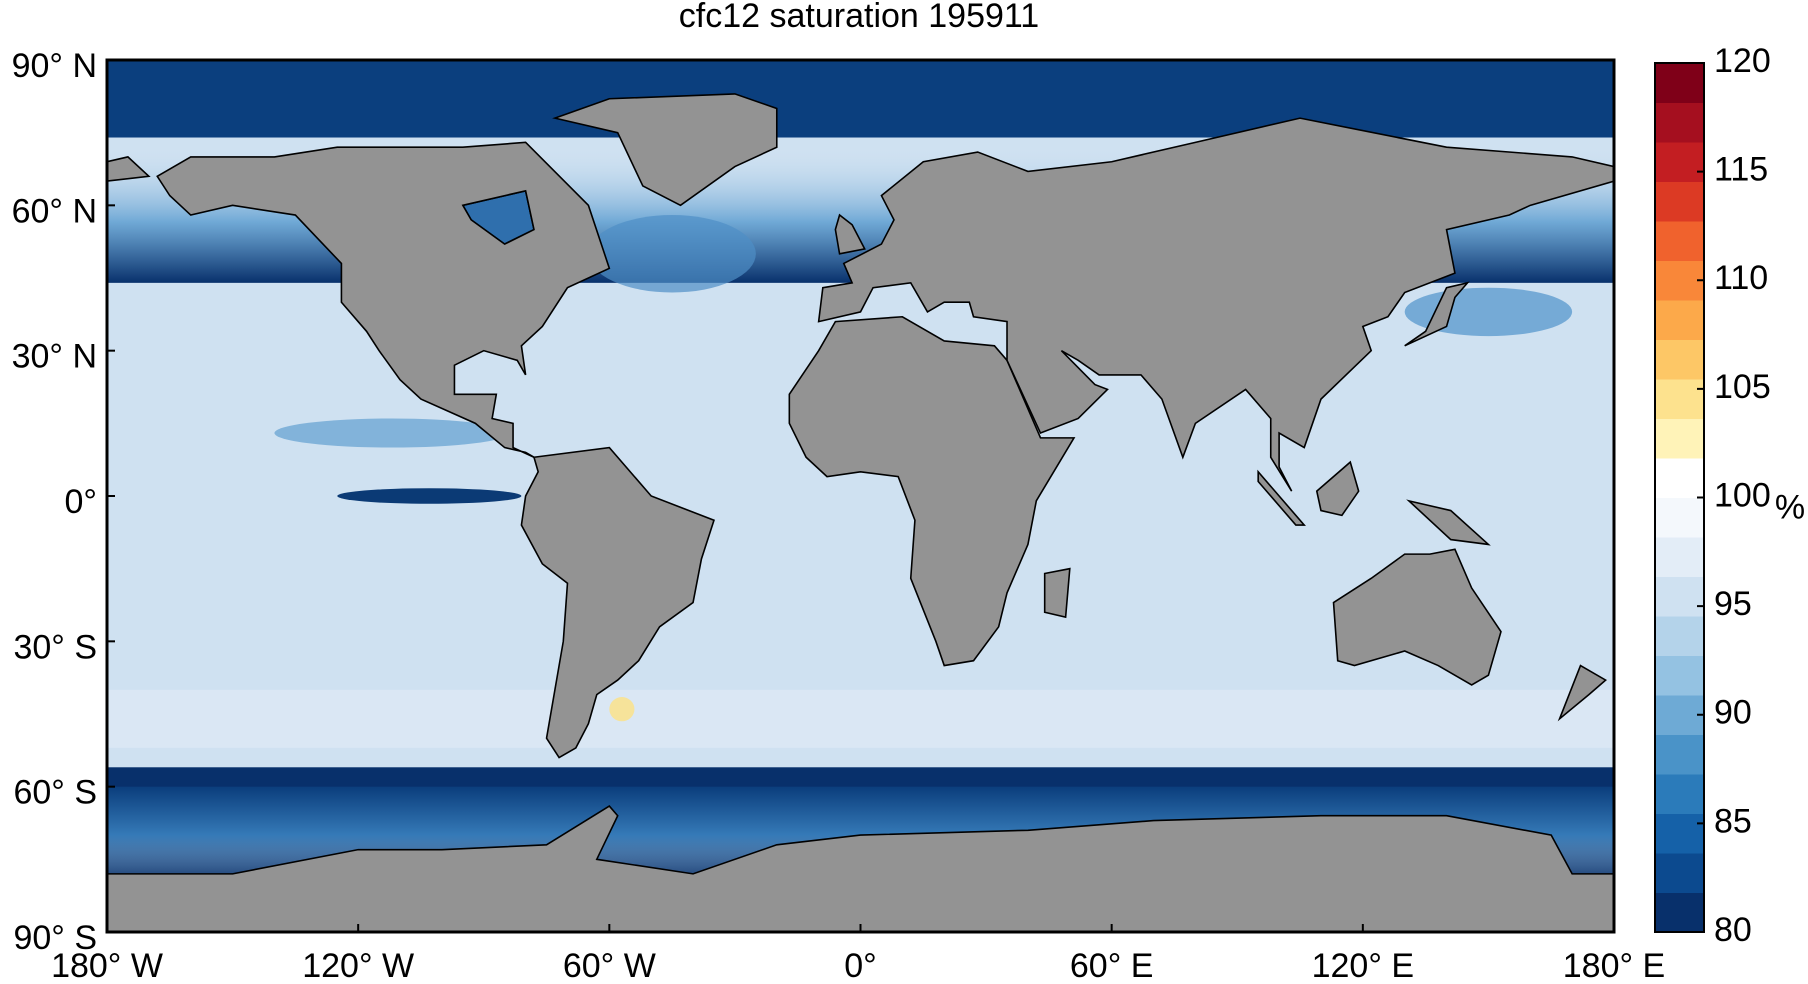 The image size is (1808, 984). Describe the element at coordinates (1417, 617) in the screenshot. I see `australia` at that location.